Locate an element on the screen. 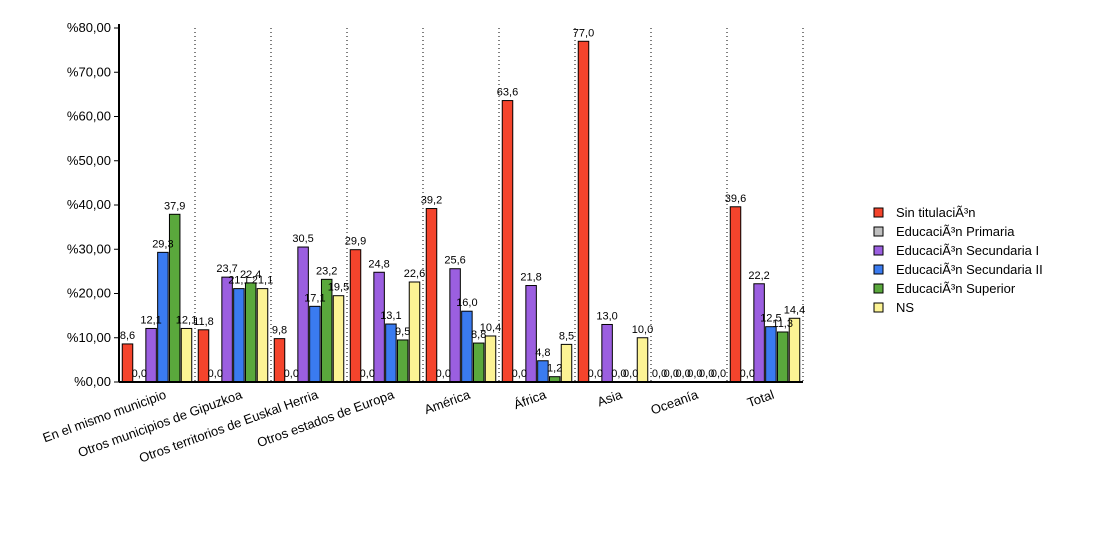 This screenshot has width=1100, height=550. data-label: 22,2 is located at coordinates (758, 276).